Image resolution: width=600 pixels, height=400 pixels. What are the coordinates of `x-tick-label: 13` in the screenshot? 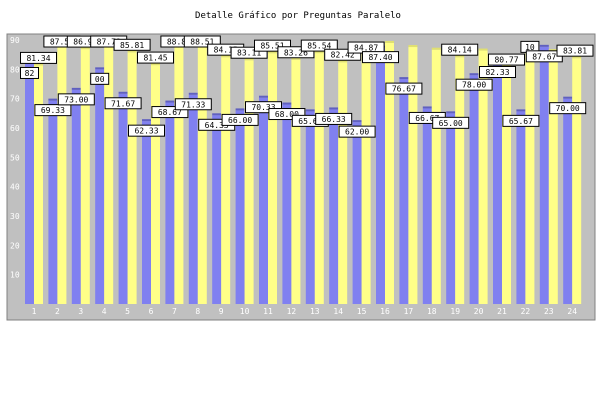 It's located at (315, 311).